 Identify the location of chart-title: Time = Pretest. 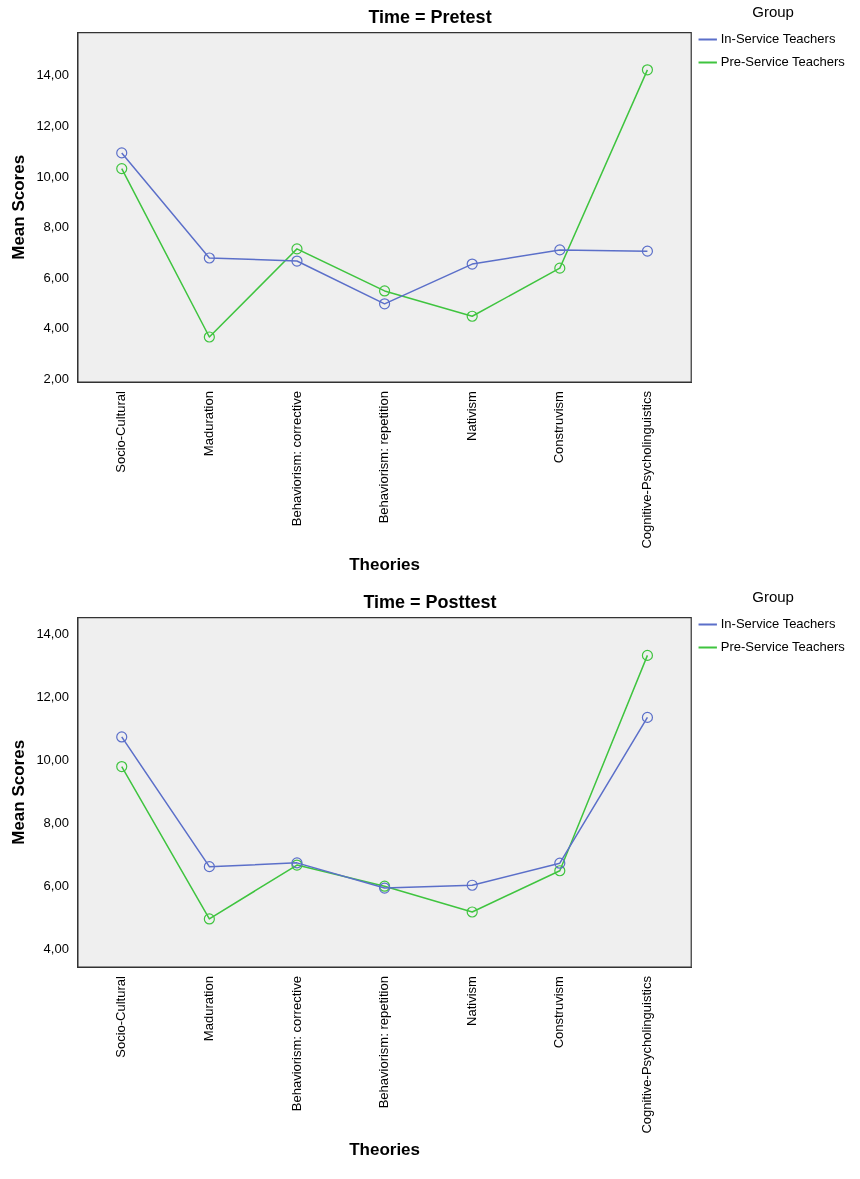
(430, 16).